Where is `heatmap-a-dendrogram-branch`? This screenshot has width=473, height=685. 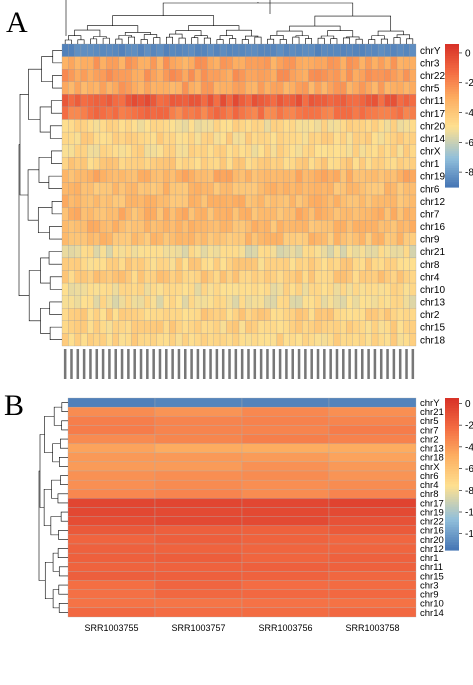 heatmap-a-dendrogram-branch is located at coordinates (137, 34).